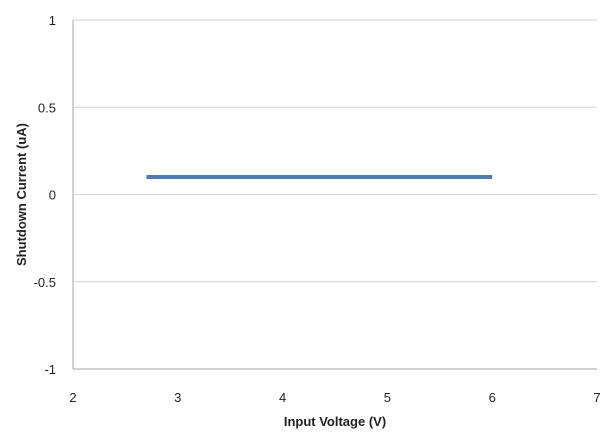 This screenshot has width=610, height=435. Describe the element at coordinates (596, 397) in the screenshot. I see `x-tick-label: 7` at that location.